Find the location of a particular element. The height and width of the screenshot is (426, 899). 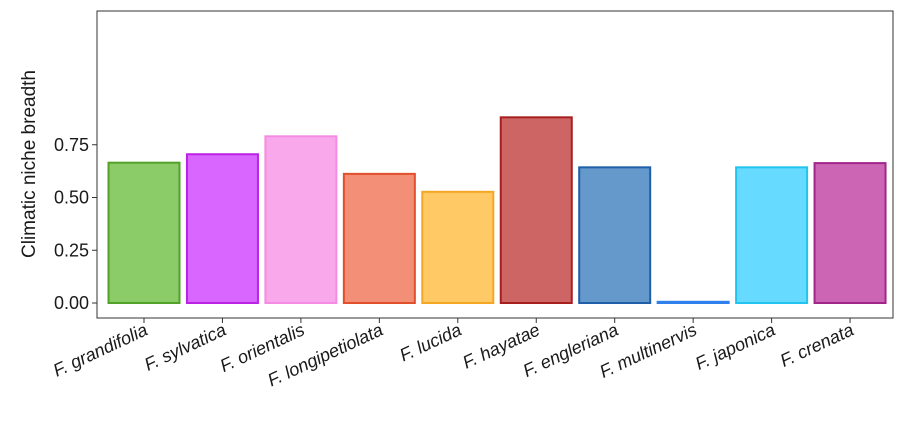

y-tick-label: 0.75 is located at coordinates (71, 145).